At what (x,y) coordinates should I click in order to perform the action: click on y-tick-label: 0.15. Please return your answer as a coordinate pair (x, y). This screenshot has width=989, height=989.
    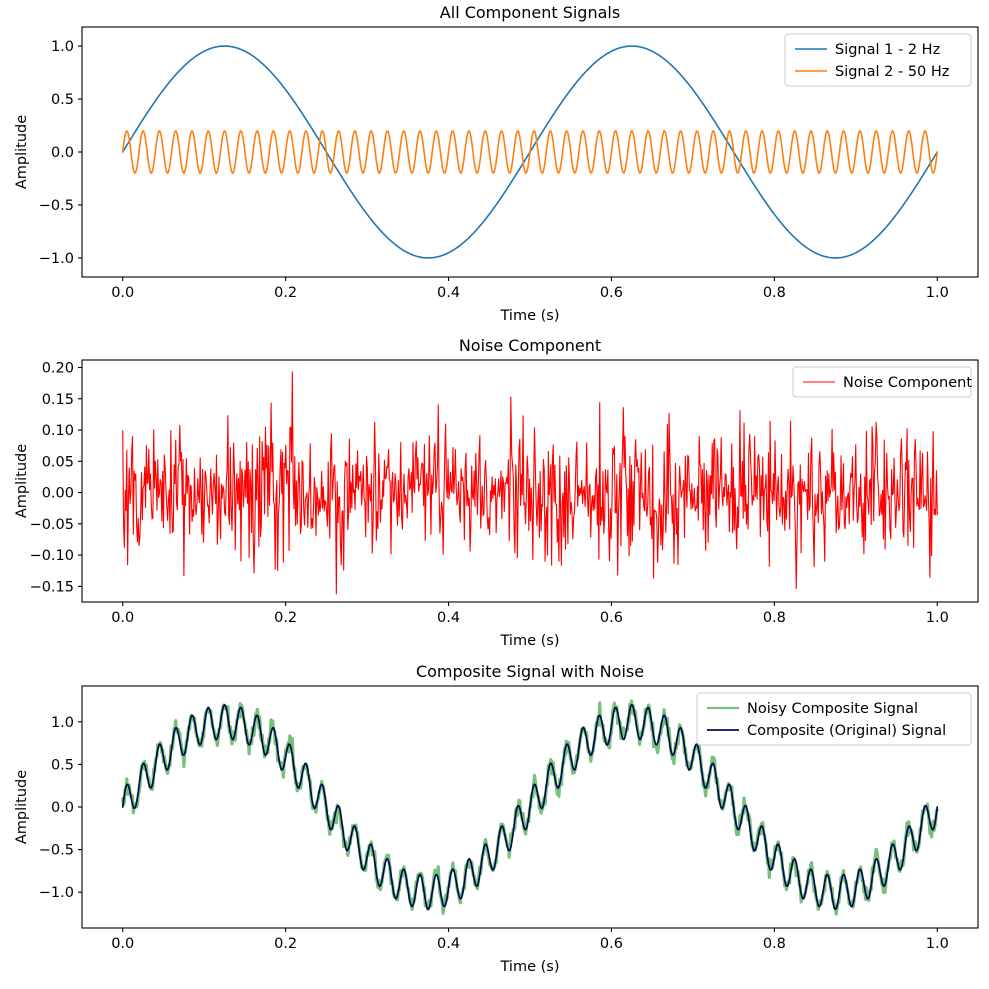
    Looking at the image, I should click on (58, 400).